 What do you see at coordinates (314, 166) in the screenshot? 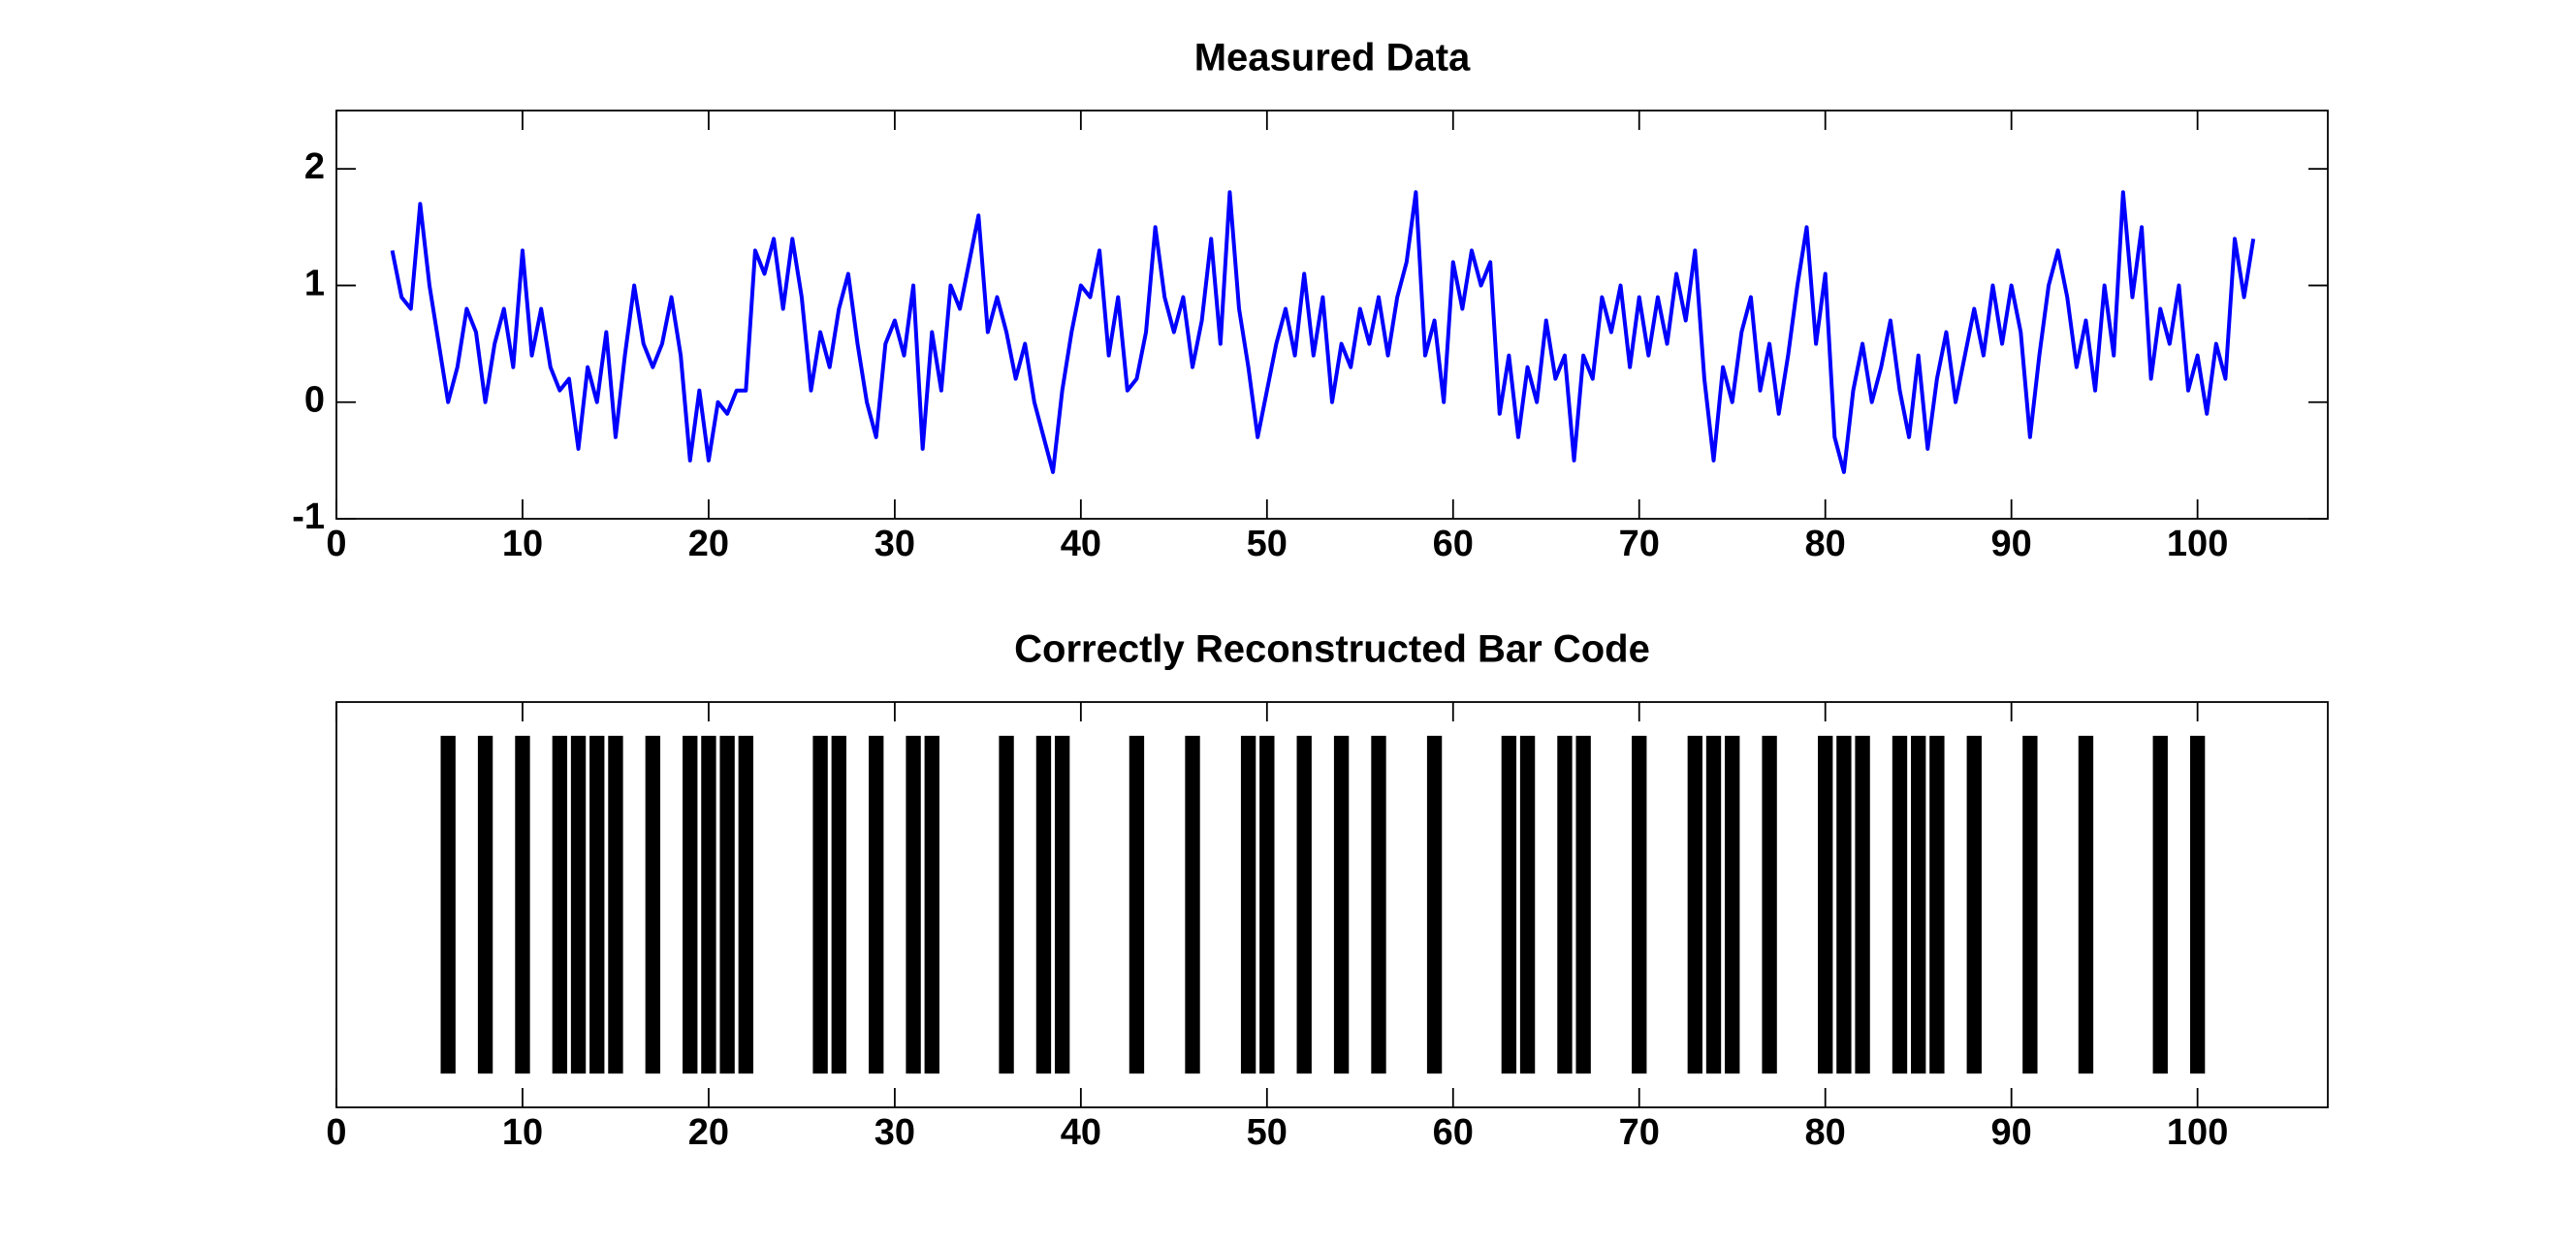
I see `y-tick-label: 2` at bounding box center [314, 166].